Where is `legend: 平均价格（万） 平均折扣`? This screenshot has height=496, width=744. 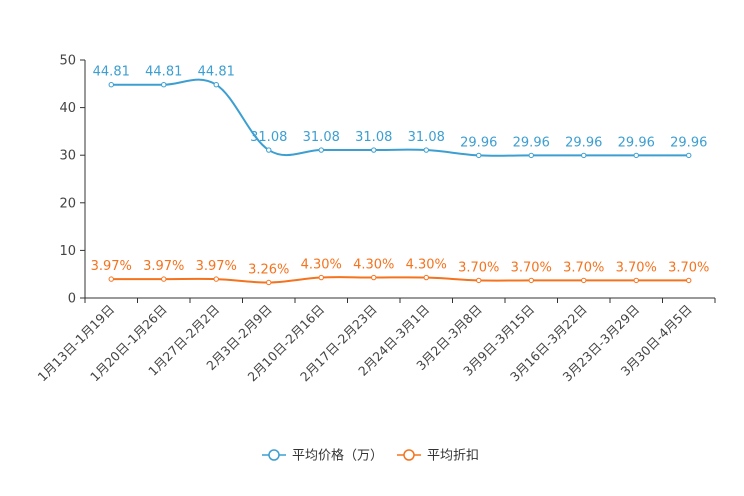
legend: 平均价格（万） 平均折扣 is located at coordinates (370, 456).